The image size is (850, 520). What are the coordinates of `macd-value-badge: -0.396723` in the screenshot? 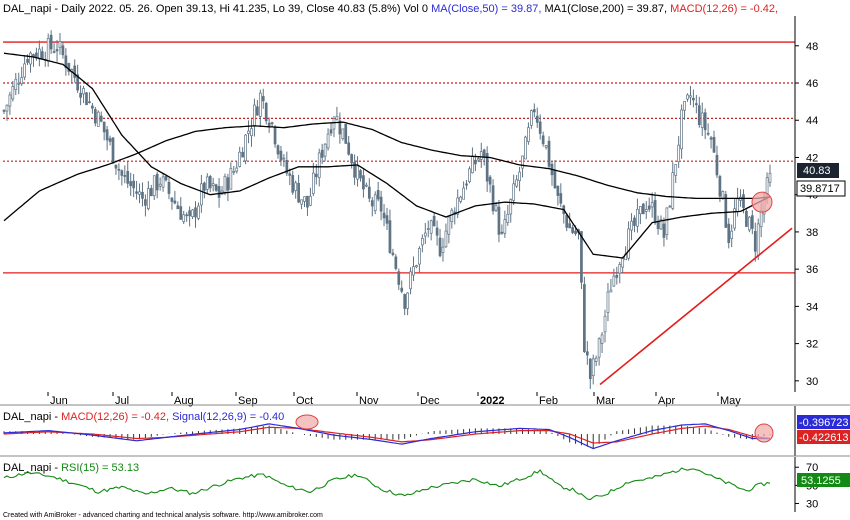 It's located at (823, 422).